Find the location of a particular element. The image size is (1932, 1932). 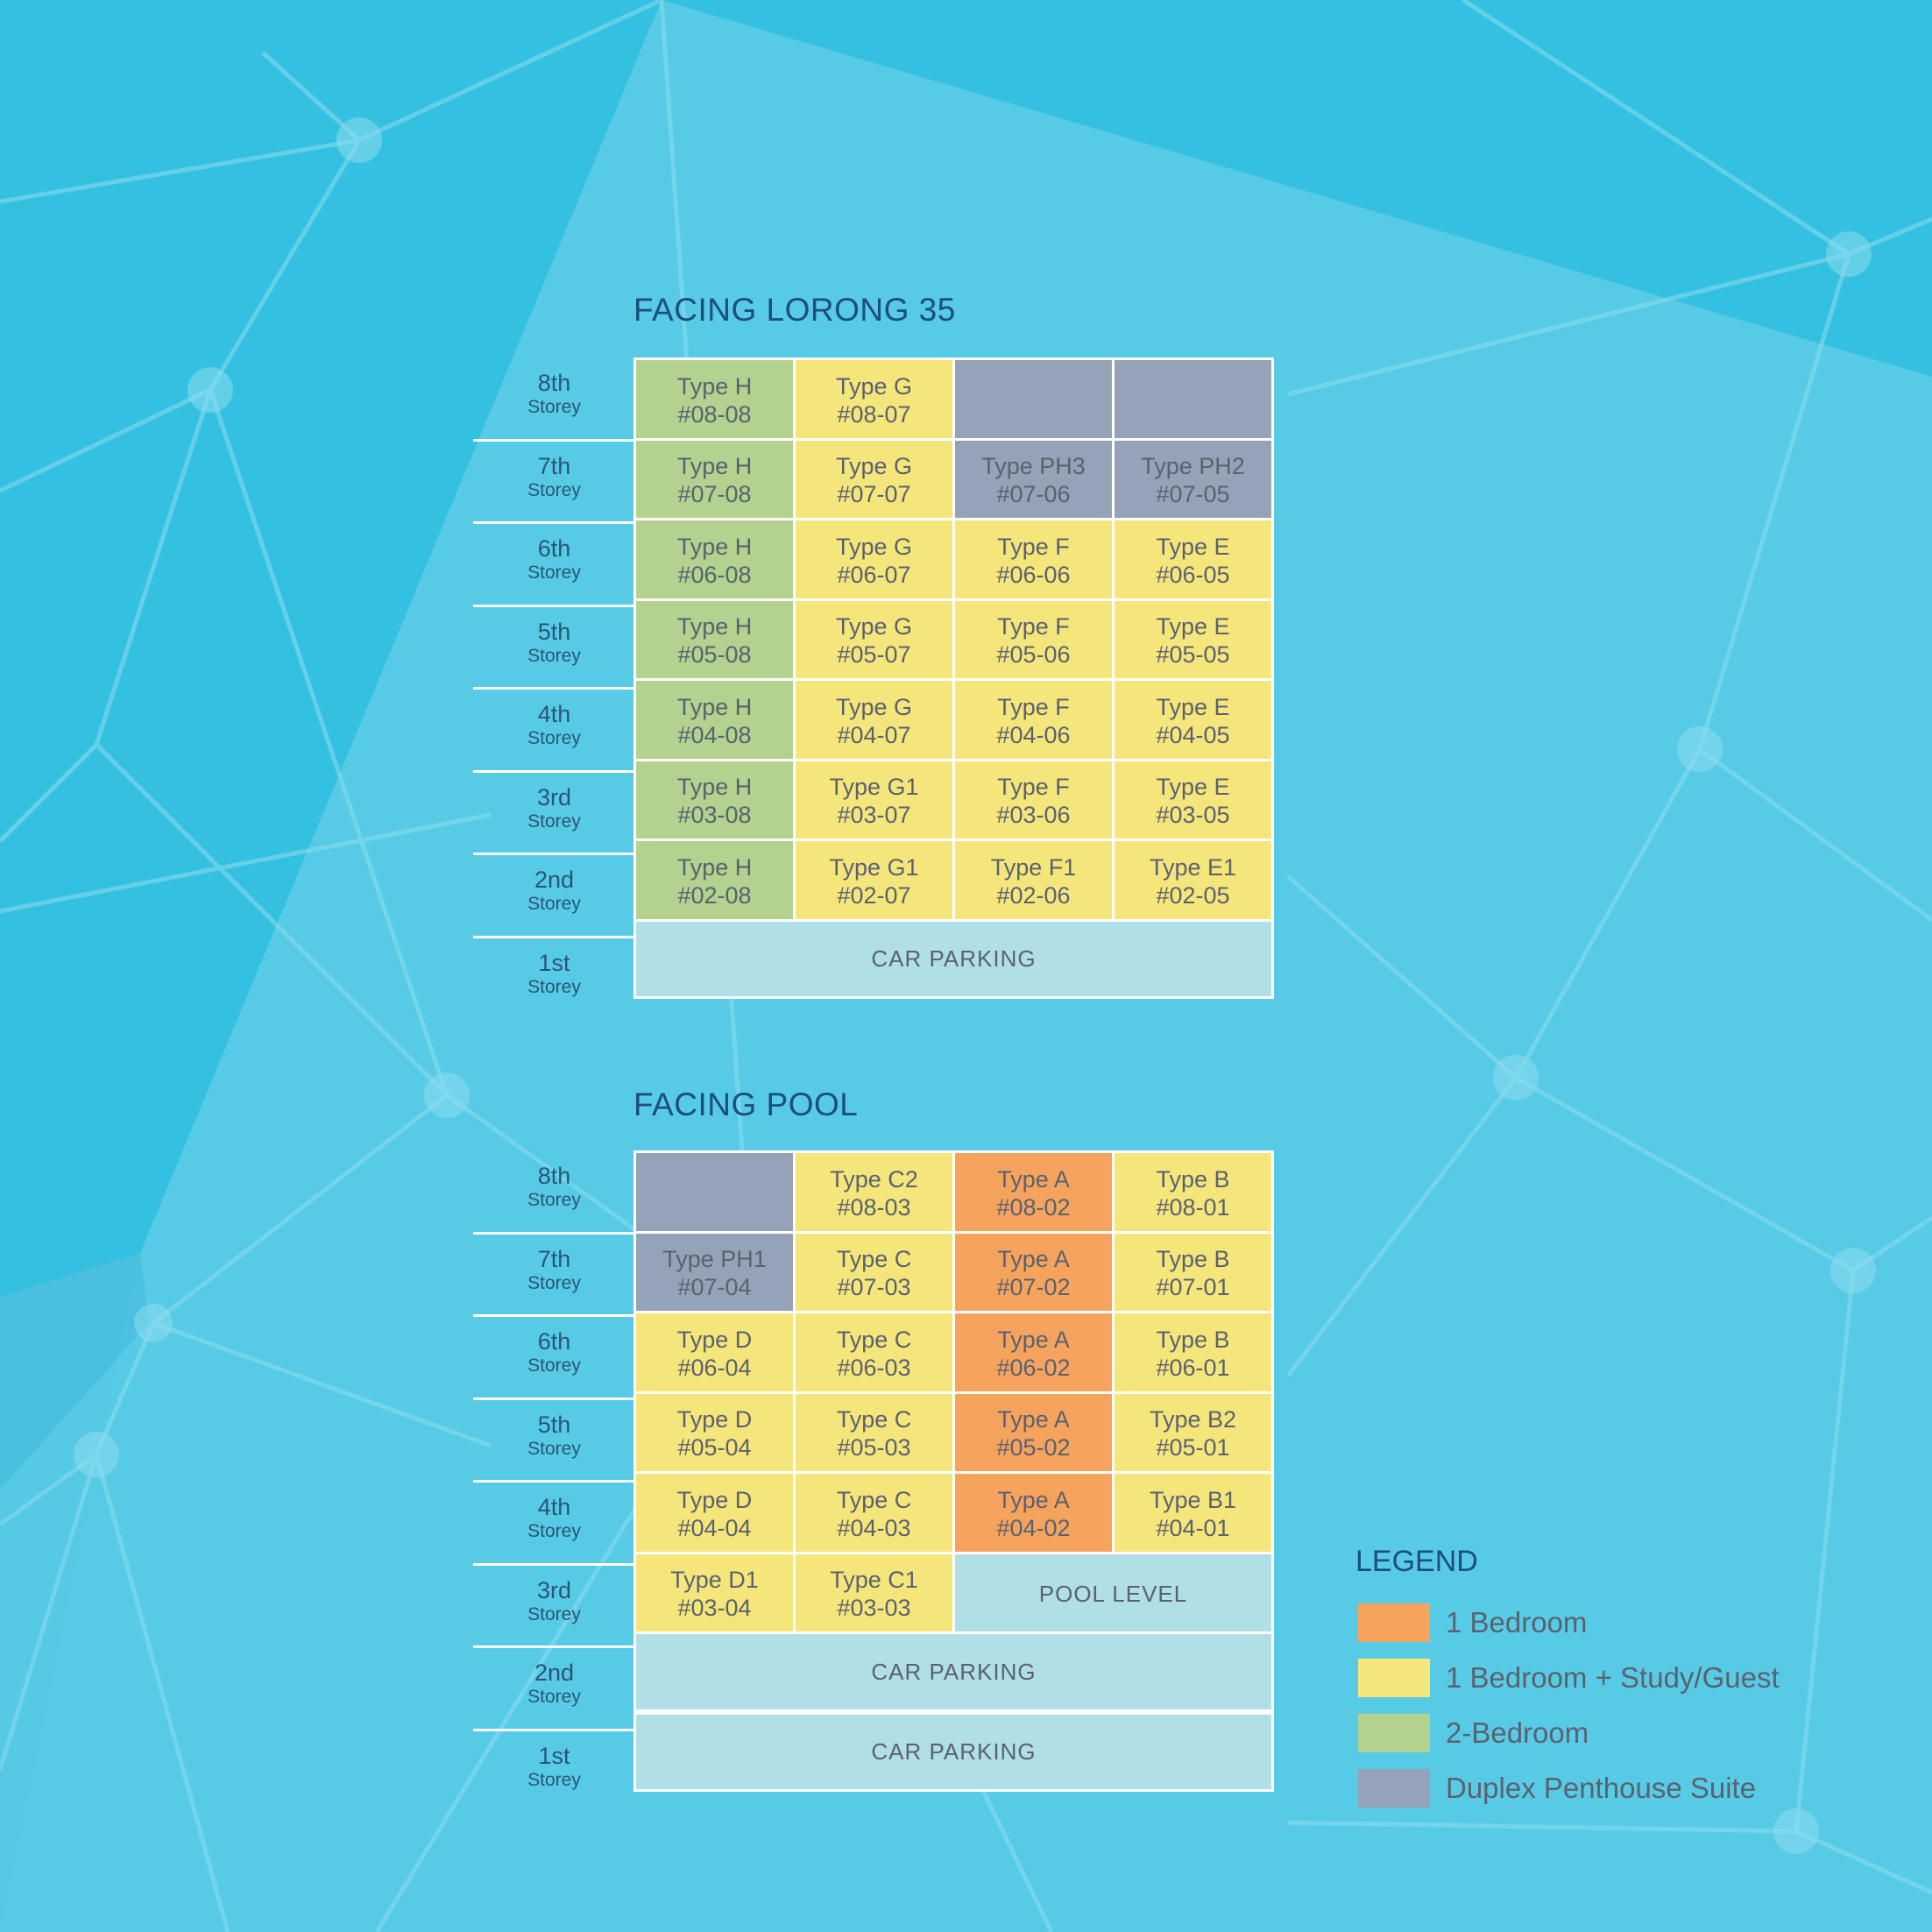

unit-cell: Type E #04-05 is located at coordinates (1193, 721).